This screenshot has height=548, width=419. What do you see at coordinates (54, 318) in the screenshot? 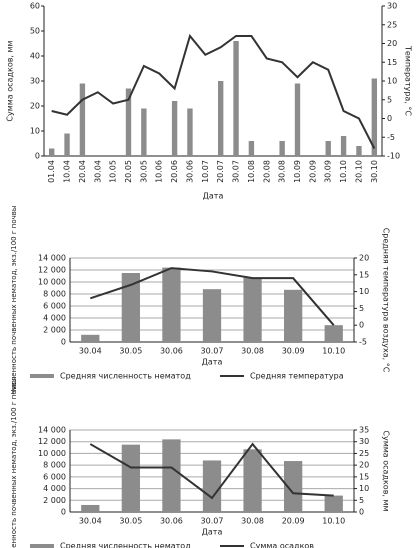
I see `y-tick-label: 4 000` at bounding box center [54, 318].